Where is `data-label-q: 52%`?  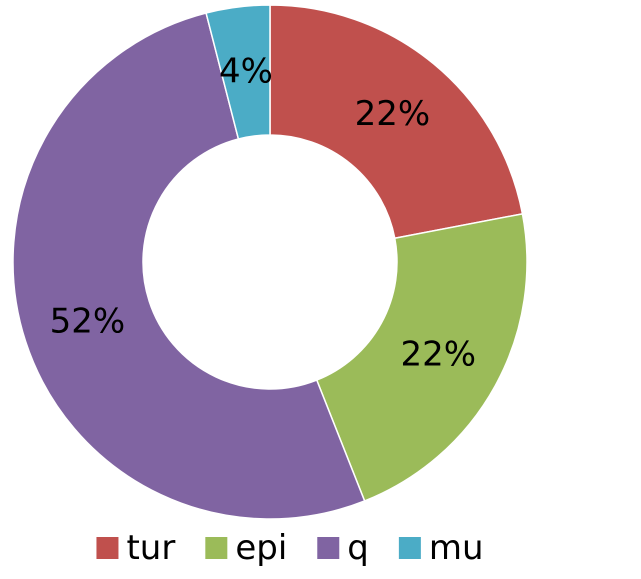
data-label-q: 52% is located at coordinates (88, 321).